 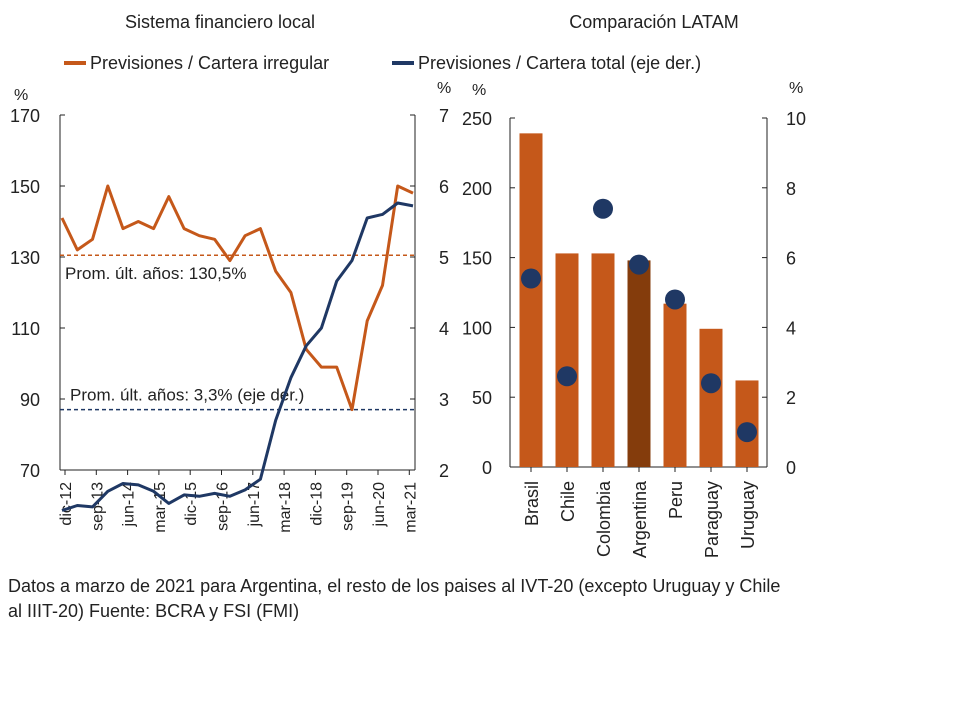 I want to click on category-label-paraguay: Paraguay, so click(x=712, y=519).